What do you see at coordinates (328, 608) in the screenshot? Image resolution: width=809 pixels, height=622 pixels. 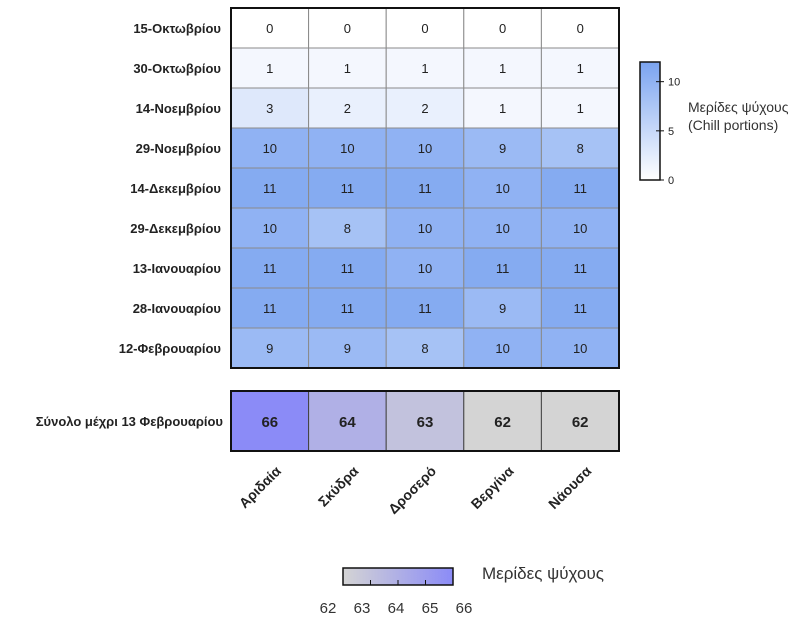 I see `colorbar-tick-label: 62` at bounding box center [328, 608].